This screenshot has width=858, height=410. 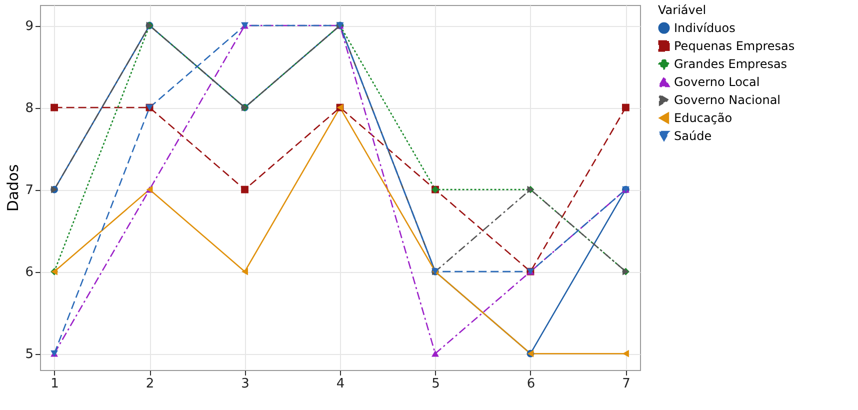 I want to click on legend-label: Governo Nacional, so click(x=727, y=100).